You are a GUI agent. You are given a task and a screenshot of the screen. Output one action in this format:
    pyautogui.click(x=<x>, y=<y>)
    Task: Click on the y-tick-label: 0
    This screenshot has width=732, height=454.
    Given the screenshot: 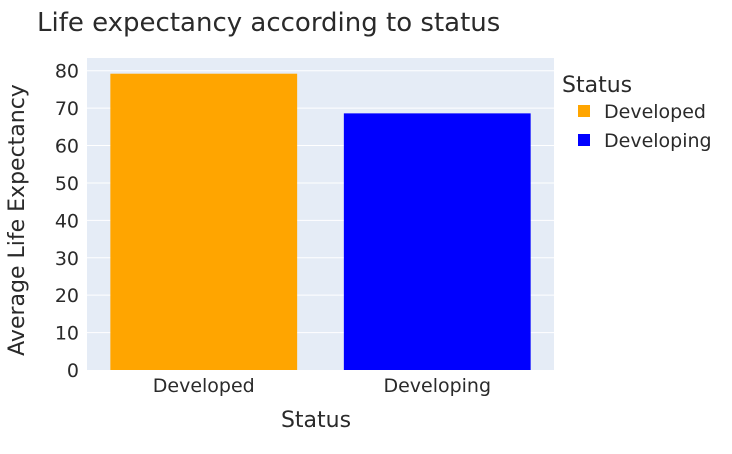 What is the action you would take?
    pyautogui.click(x=73, y=371)
    